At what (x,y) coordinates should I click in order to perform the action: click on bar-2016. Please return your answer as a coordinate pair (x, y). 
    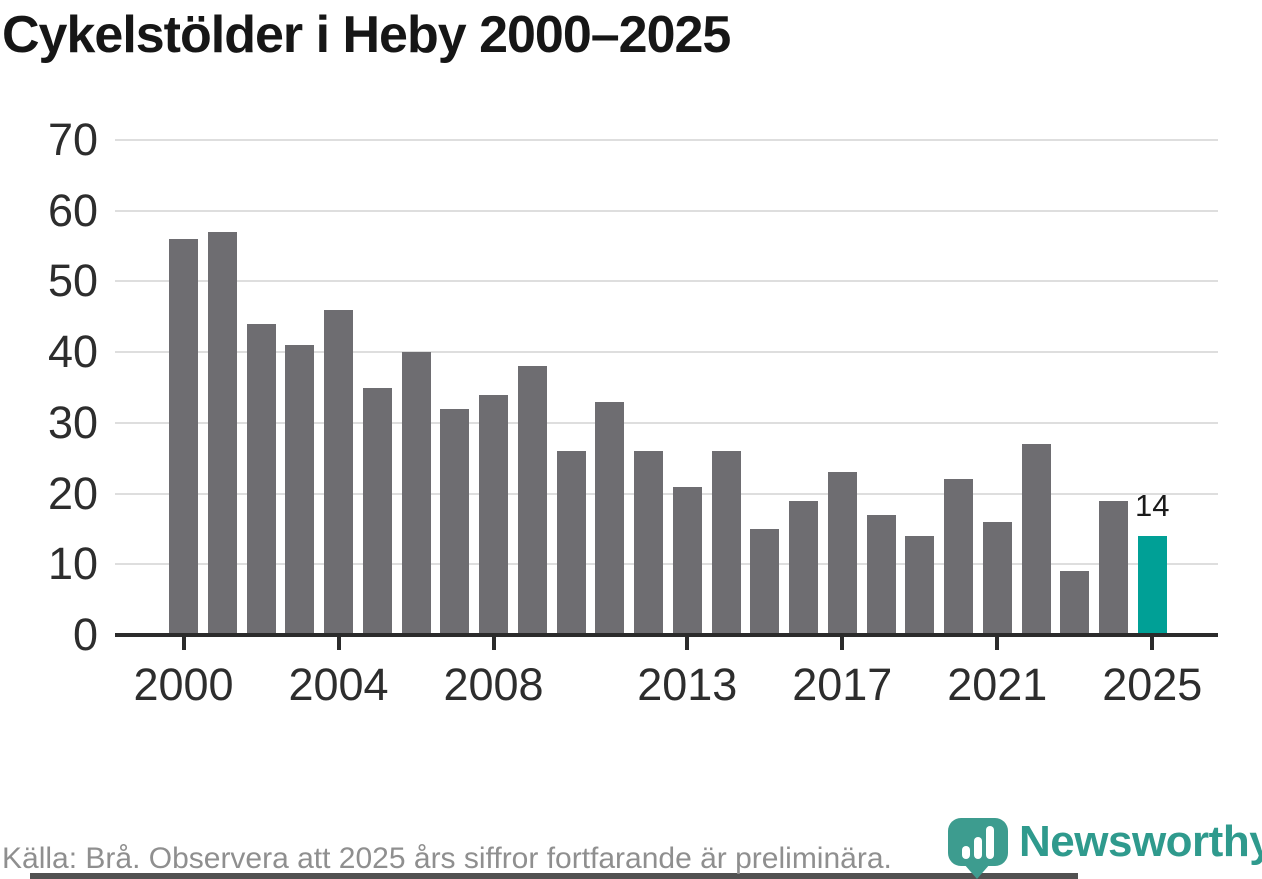
    Looking at the image, I should click on (803, 567).